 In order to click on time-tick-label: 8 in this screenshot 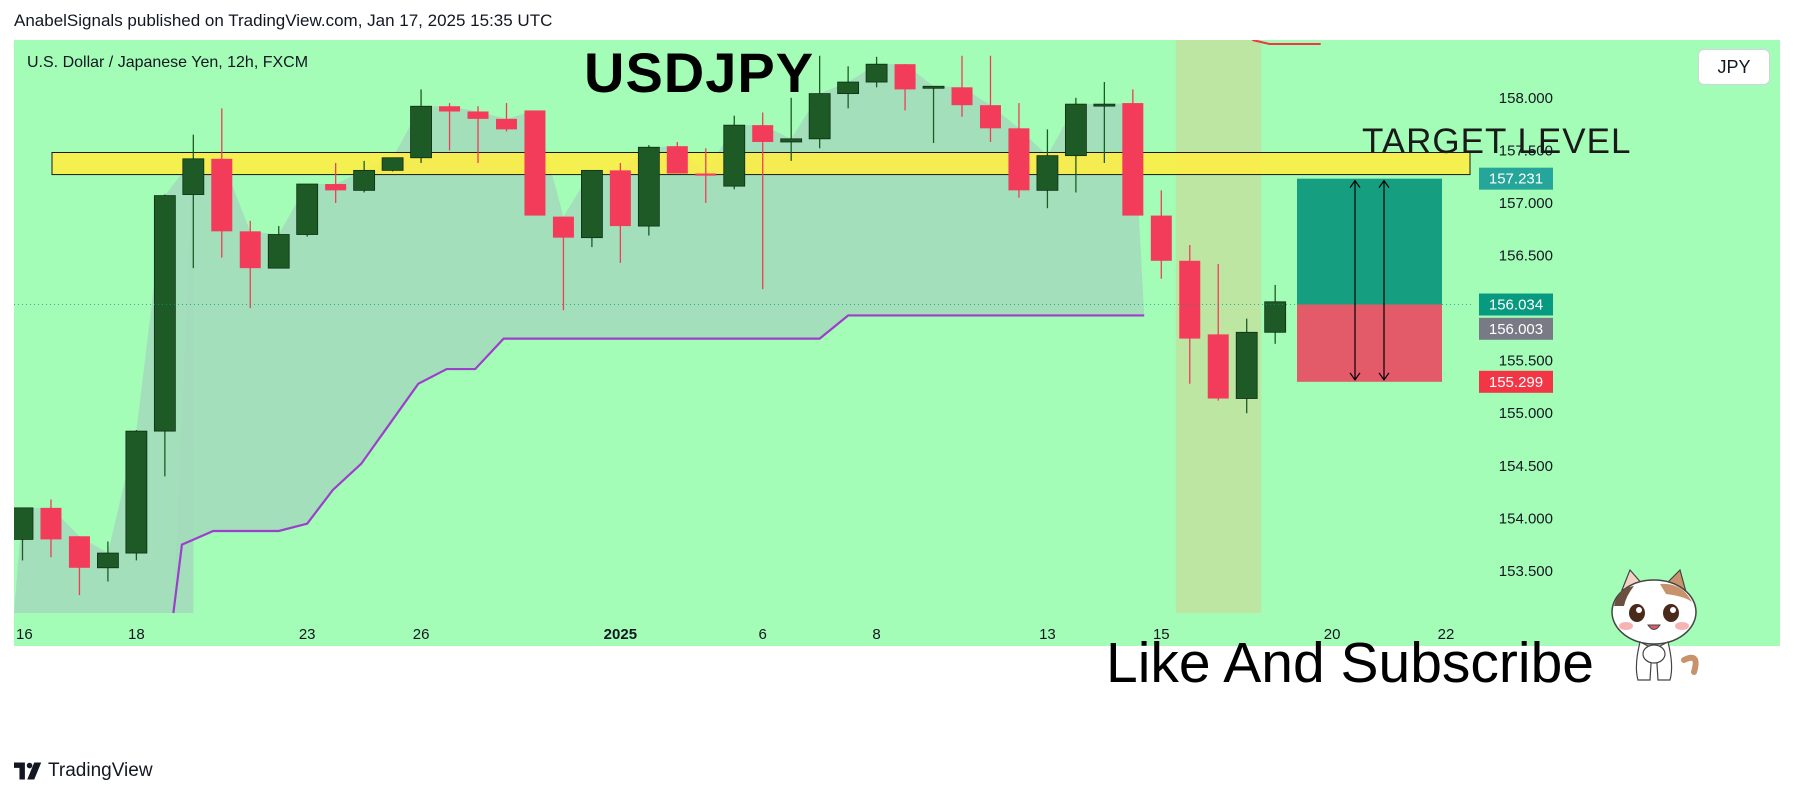, I will do `click(876, 634)`.